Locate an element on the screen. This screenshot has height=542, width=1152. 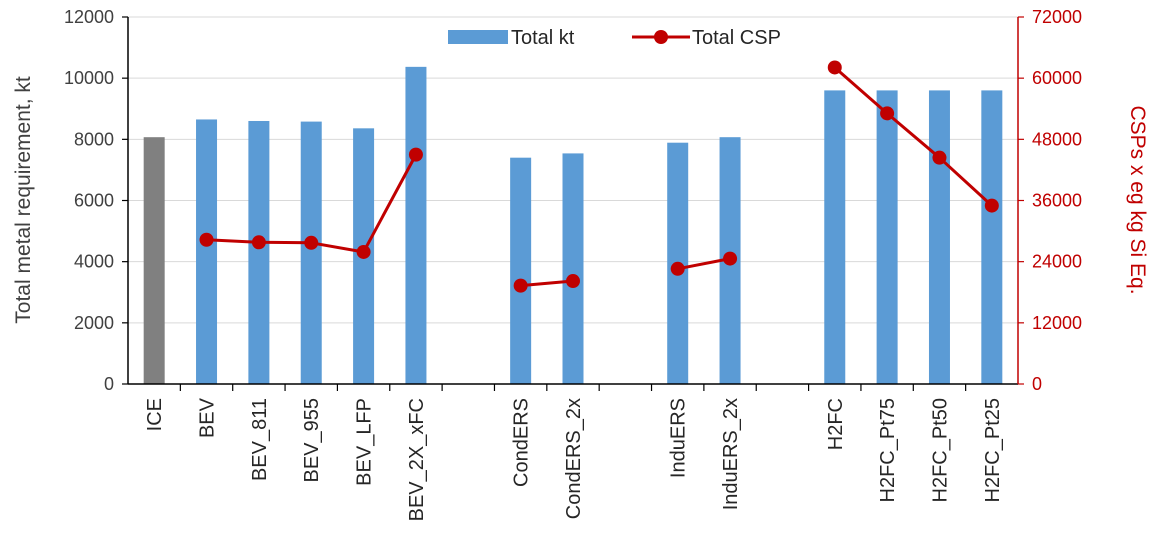
category-label-bev: BEV is located at coordinates (208, 417).